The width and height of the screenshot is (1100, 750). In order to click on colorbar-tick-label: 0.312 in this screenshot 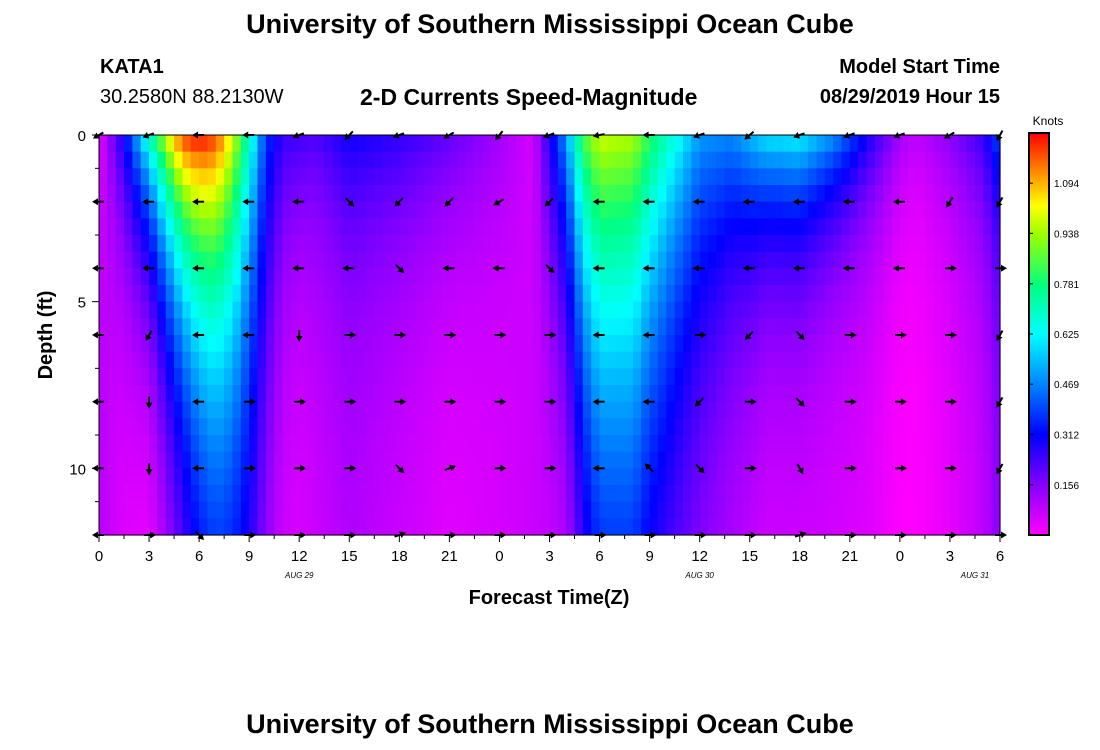, I will do `click(1066, 436)`.